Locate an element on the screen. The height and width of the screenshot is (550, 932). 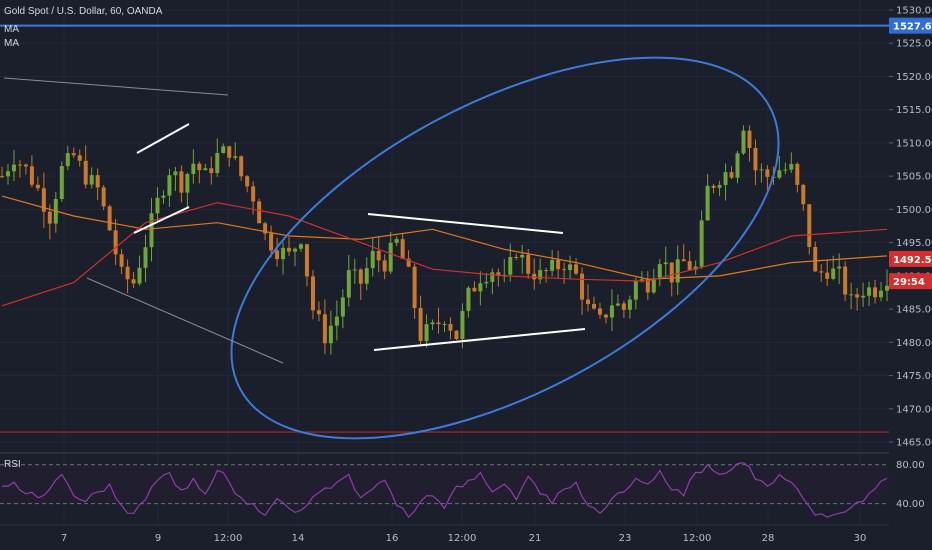
rsi-tick-label: 40.00 is located at coordinates (910, 504).